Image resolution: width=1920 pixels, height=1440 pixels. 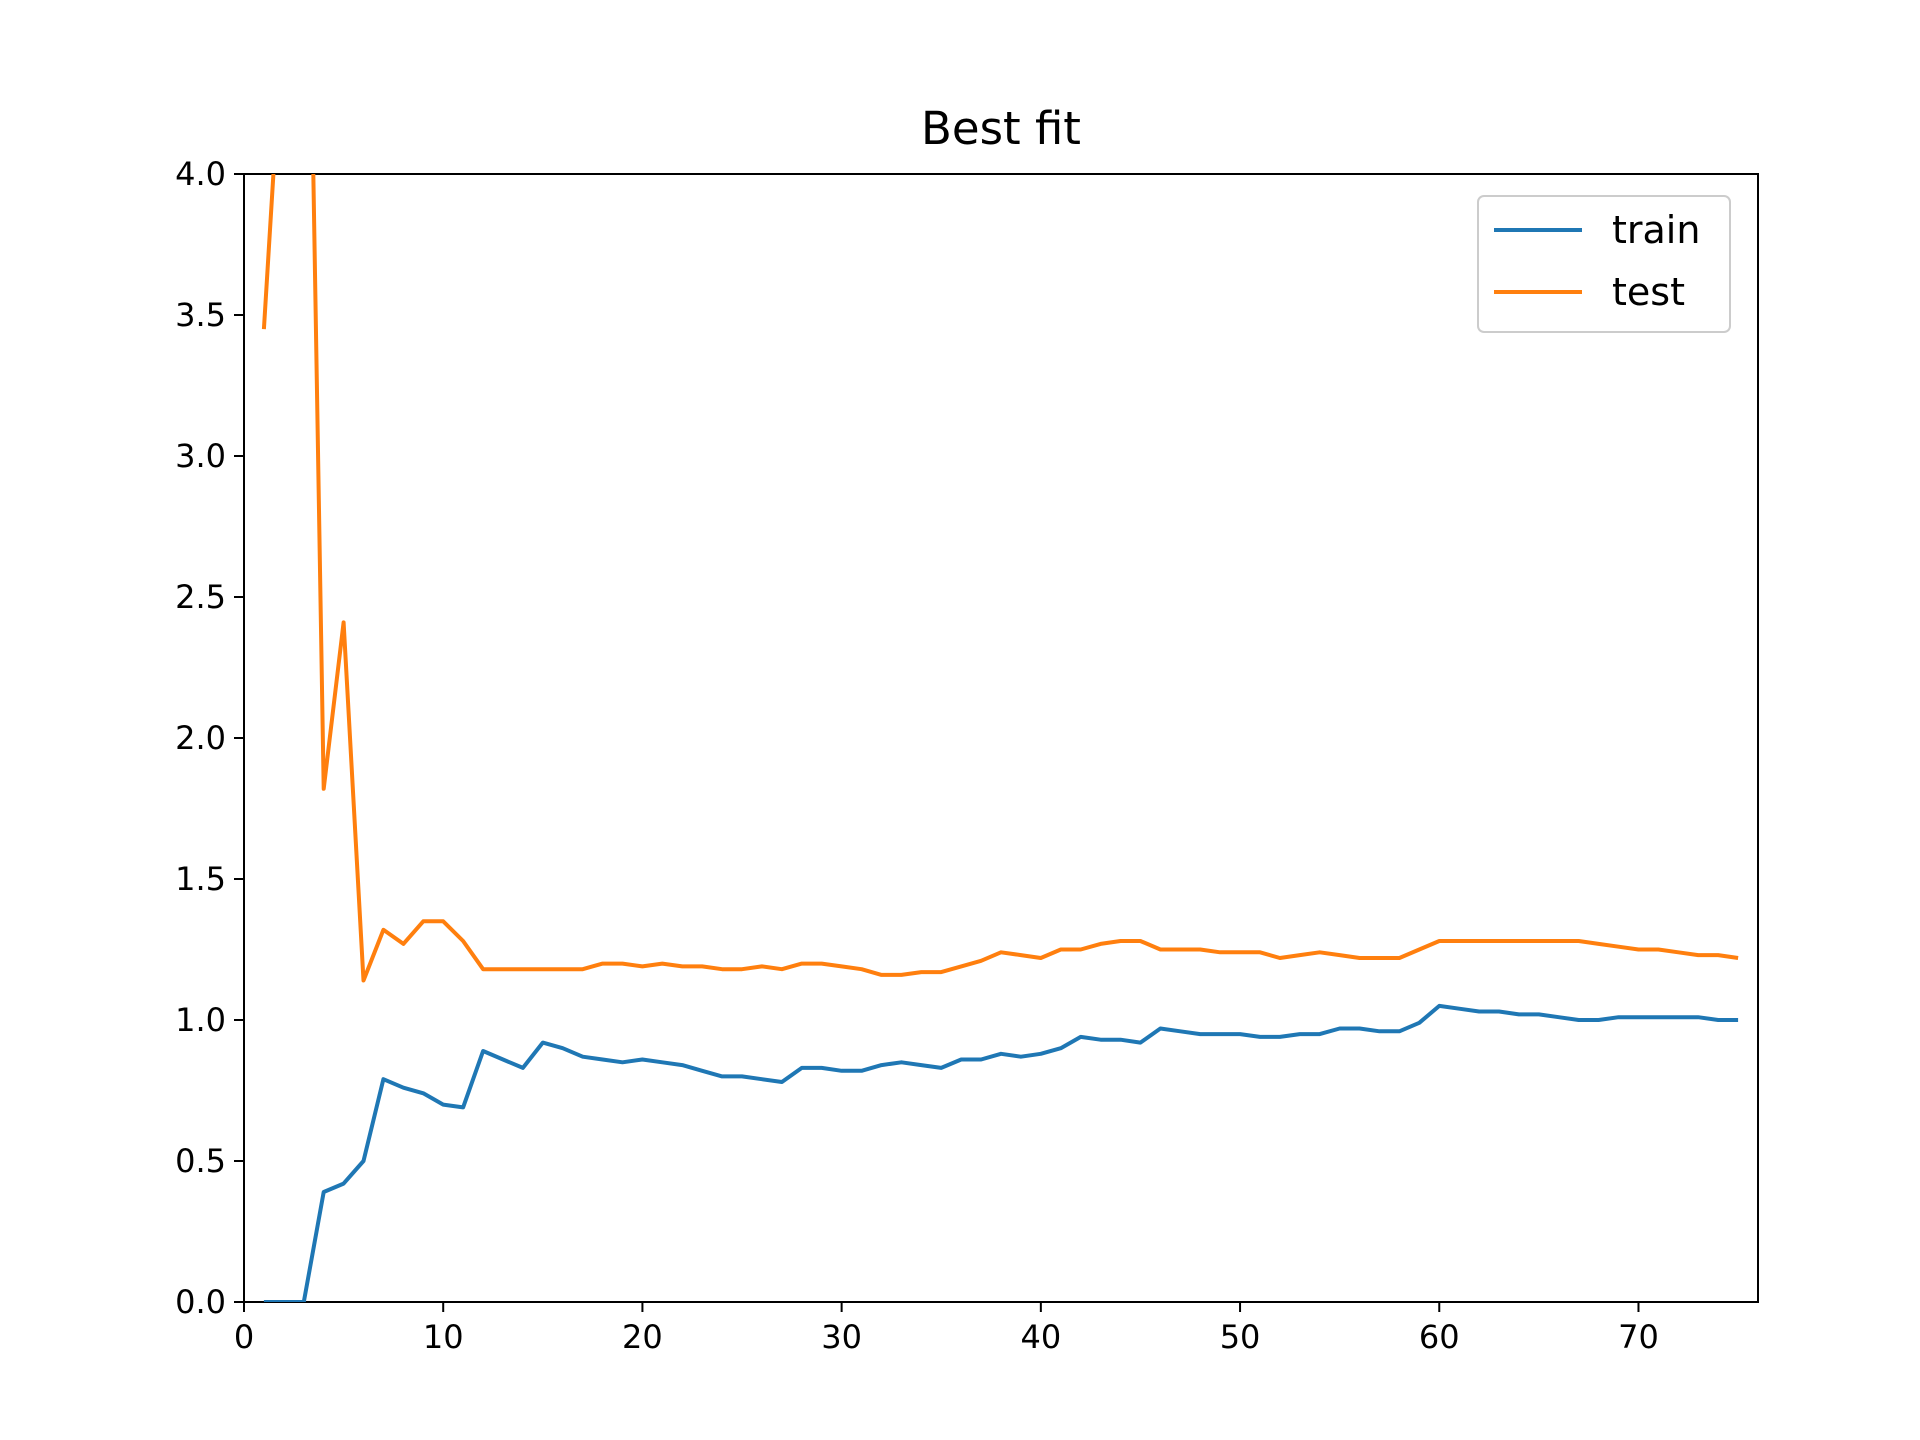 I want to click on y-tick-label: 2.0, so click(x=200, y=738).